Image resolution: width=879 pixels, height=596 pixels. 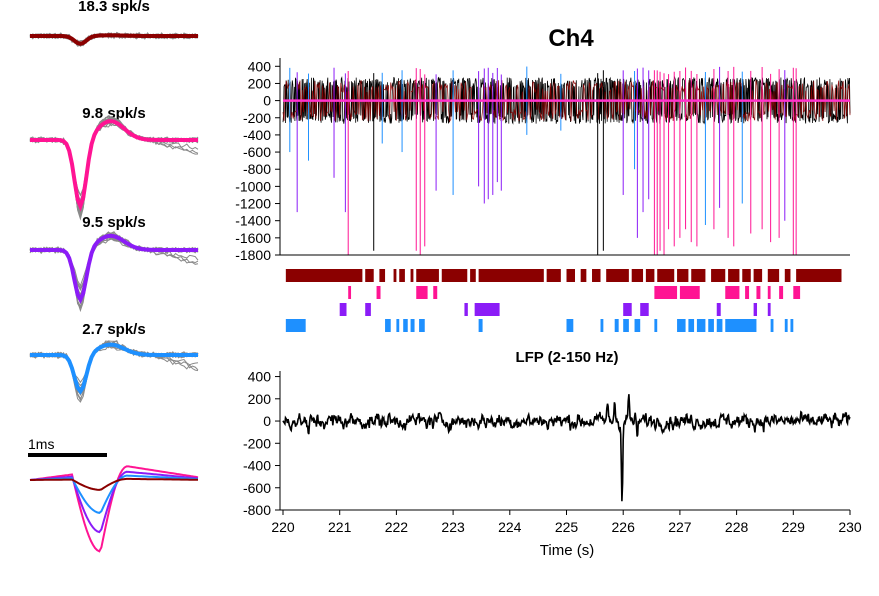 I want to click on x-tick-label: 228, so click(x=737, y=527).